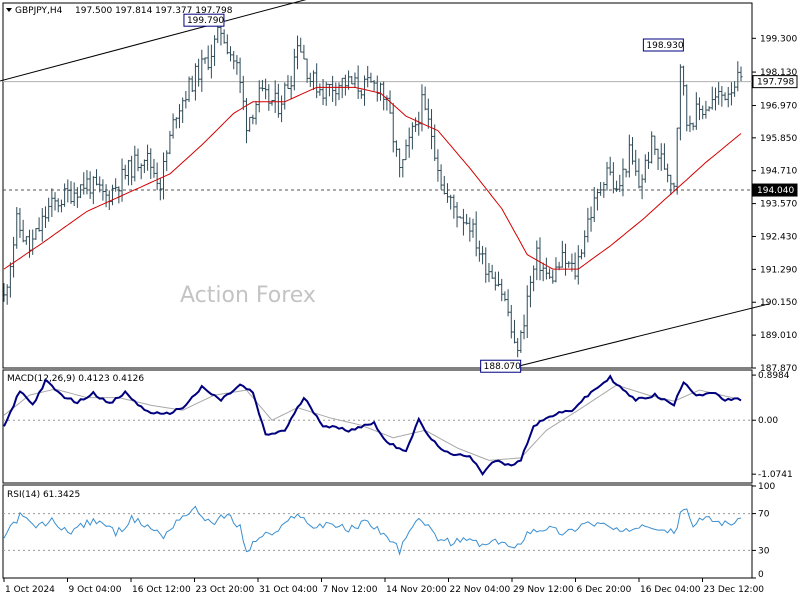 Image resolution: width=800 pixels, height=604 pixels. Describe the element at coordinates (75, 379) in the screenshot. I see `macd-label: MACD(12,26,9) 0.4123 0.4126` at that location.